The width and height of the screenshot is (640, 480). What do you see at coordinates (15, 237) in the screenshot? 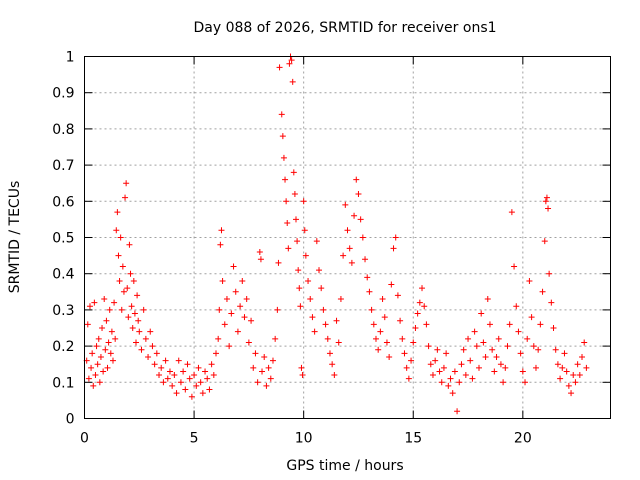
I see `y-axis-label: SRMTID / TECUs` at bounding box center [15, 237].